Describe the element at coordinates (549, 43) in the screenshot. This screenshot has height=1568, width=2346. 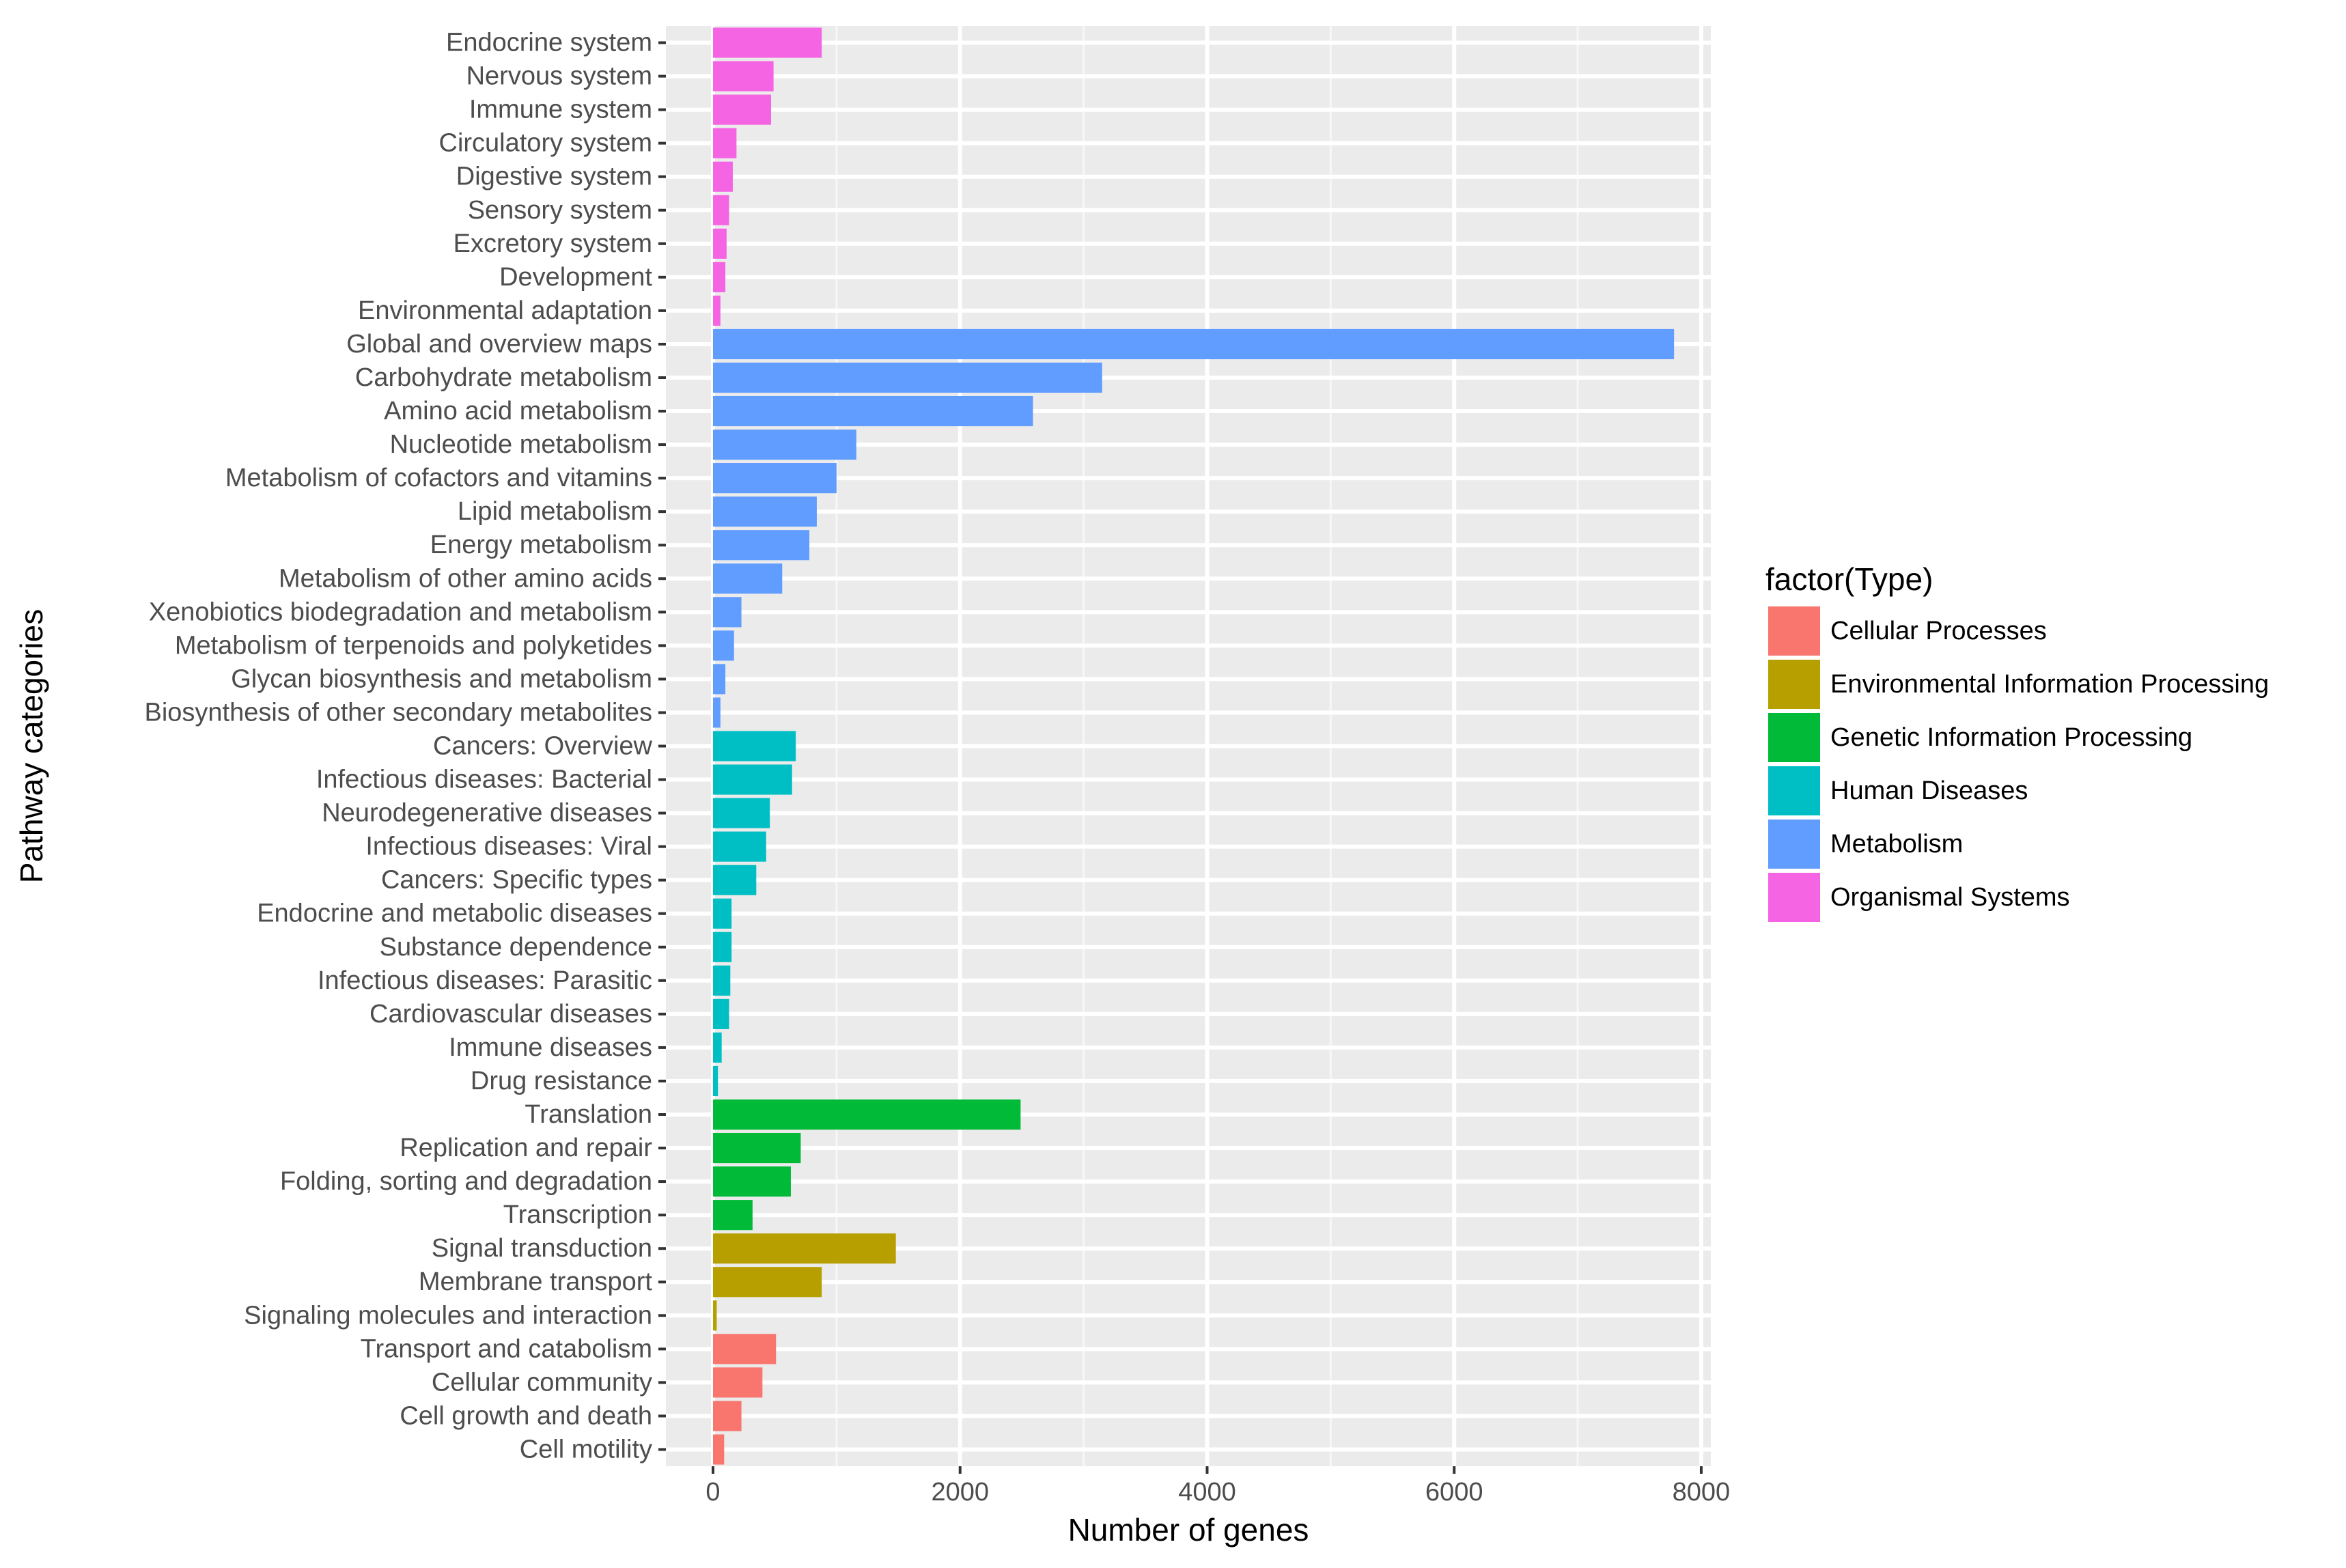
I see `y-tick-label: Endocrine system` at that location.